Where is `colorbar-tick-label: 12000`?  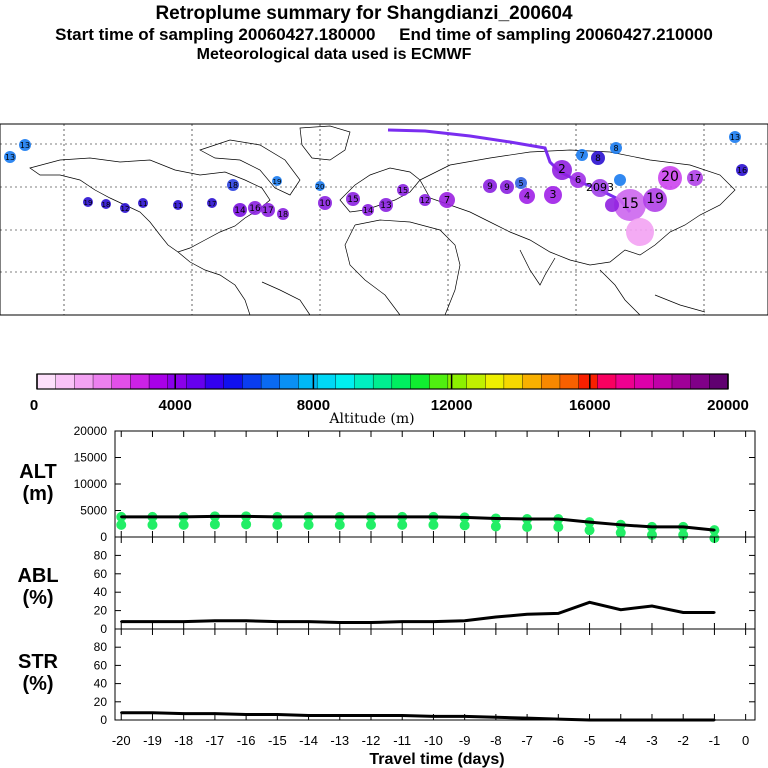 colorbar-tick-label: 12000 is located at coordinates (452, 405).